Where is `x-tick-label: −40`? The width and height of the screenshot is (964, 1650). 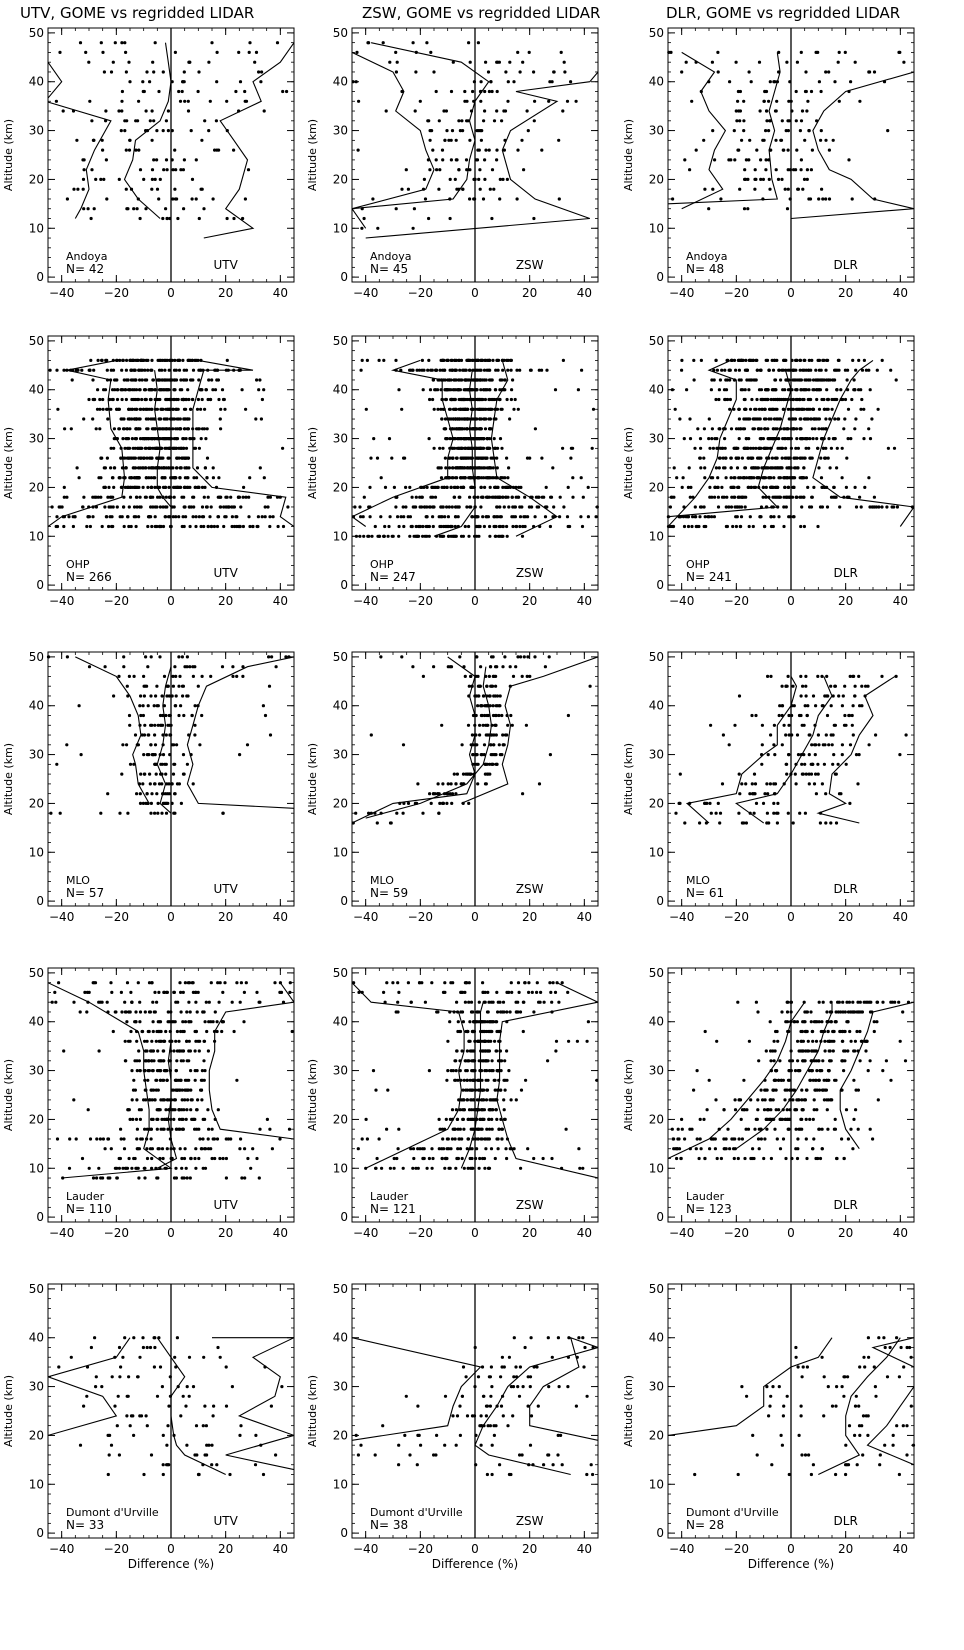
x-tick-label: −40 is located at coordinates (61, 917).